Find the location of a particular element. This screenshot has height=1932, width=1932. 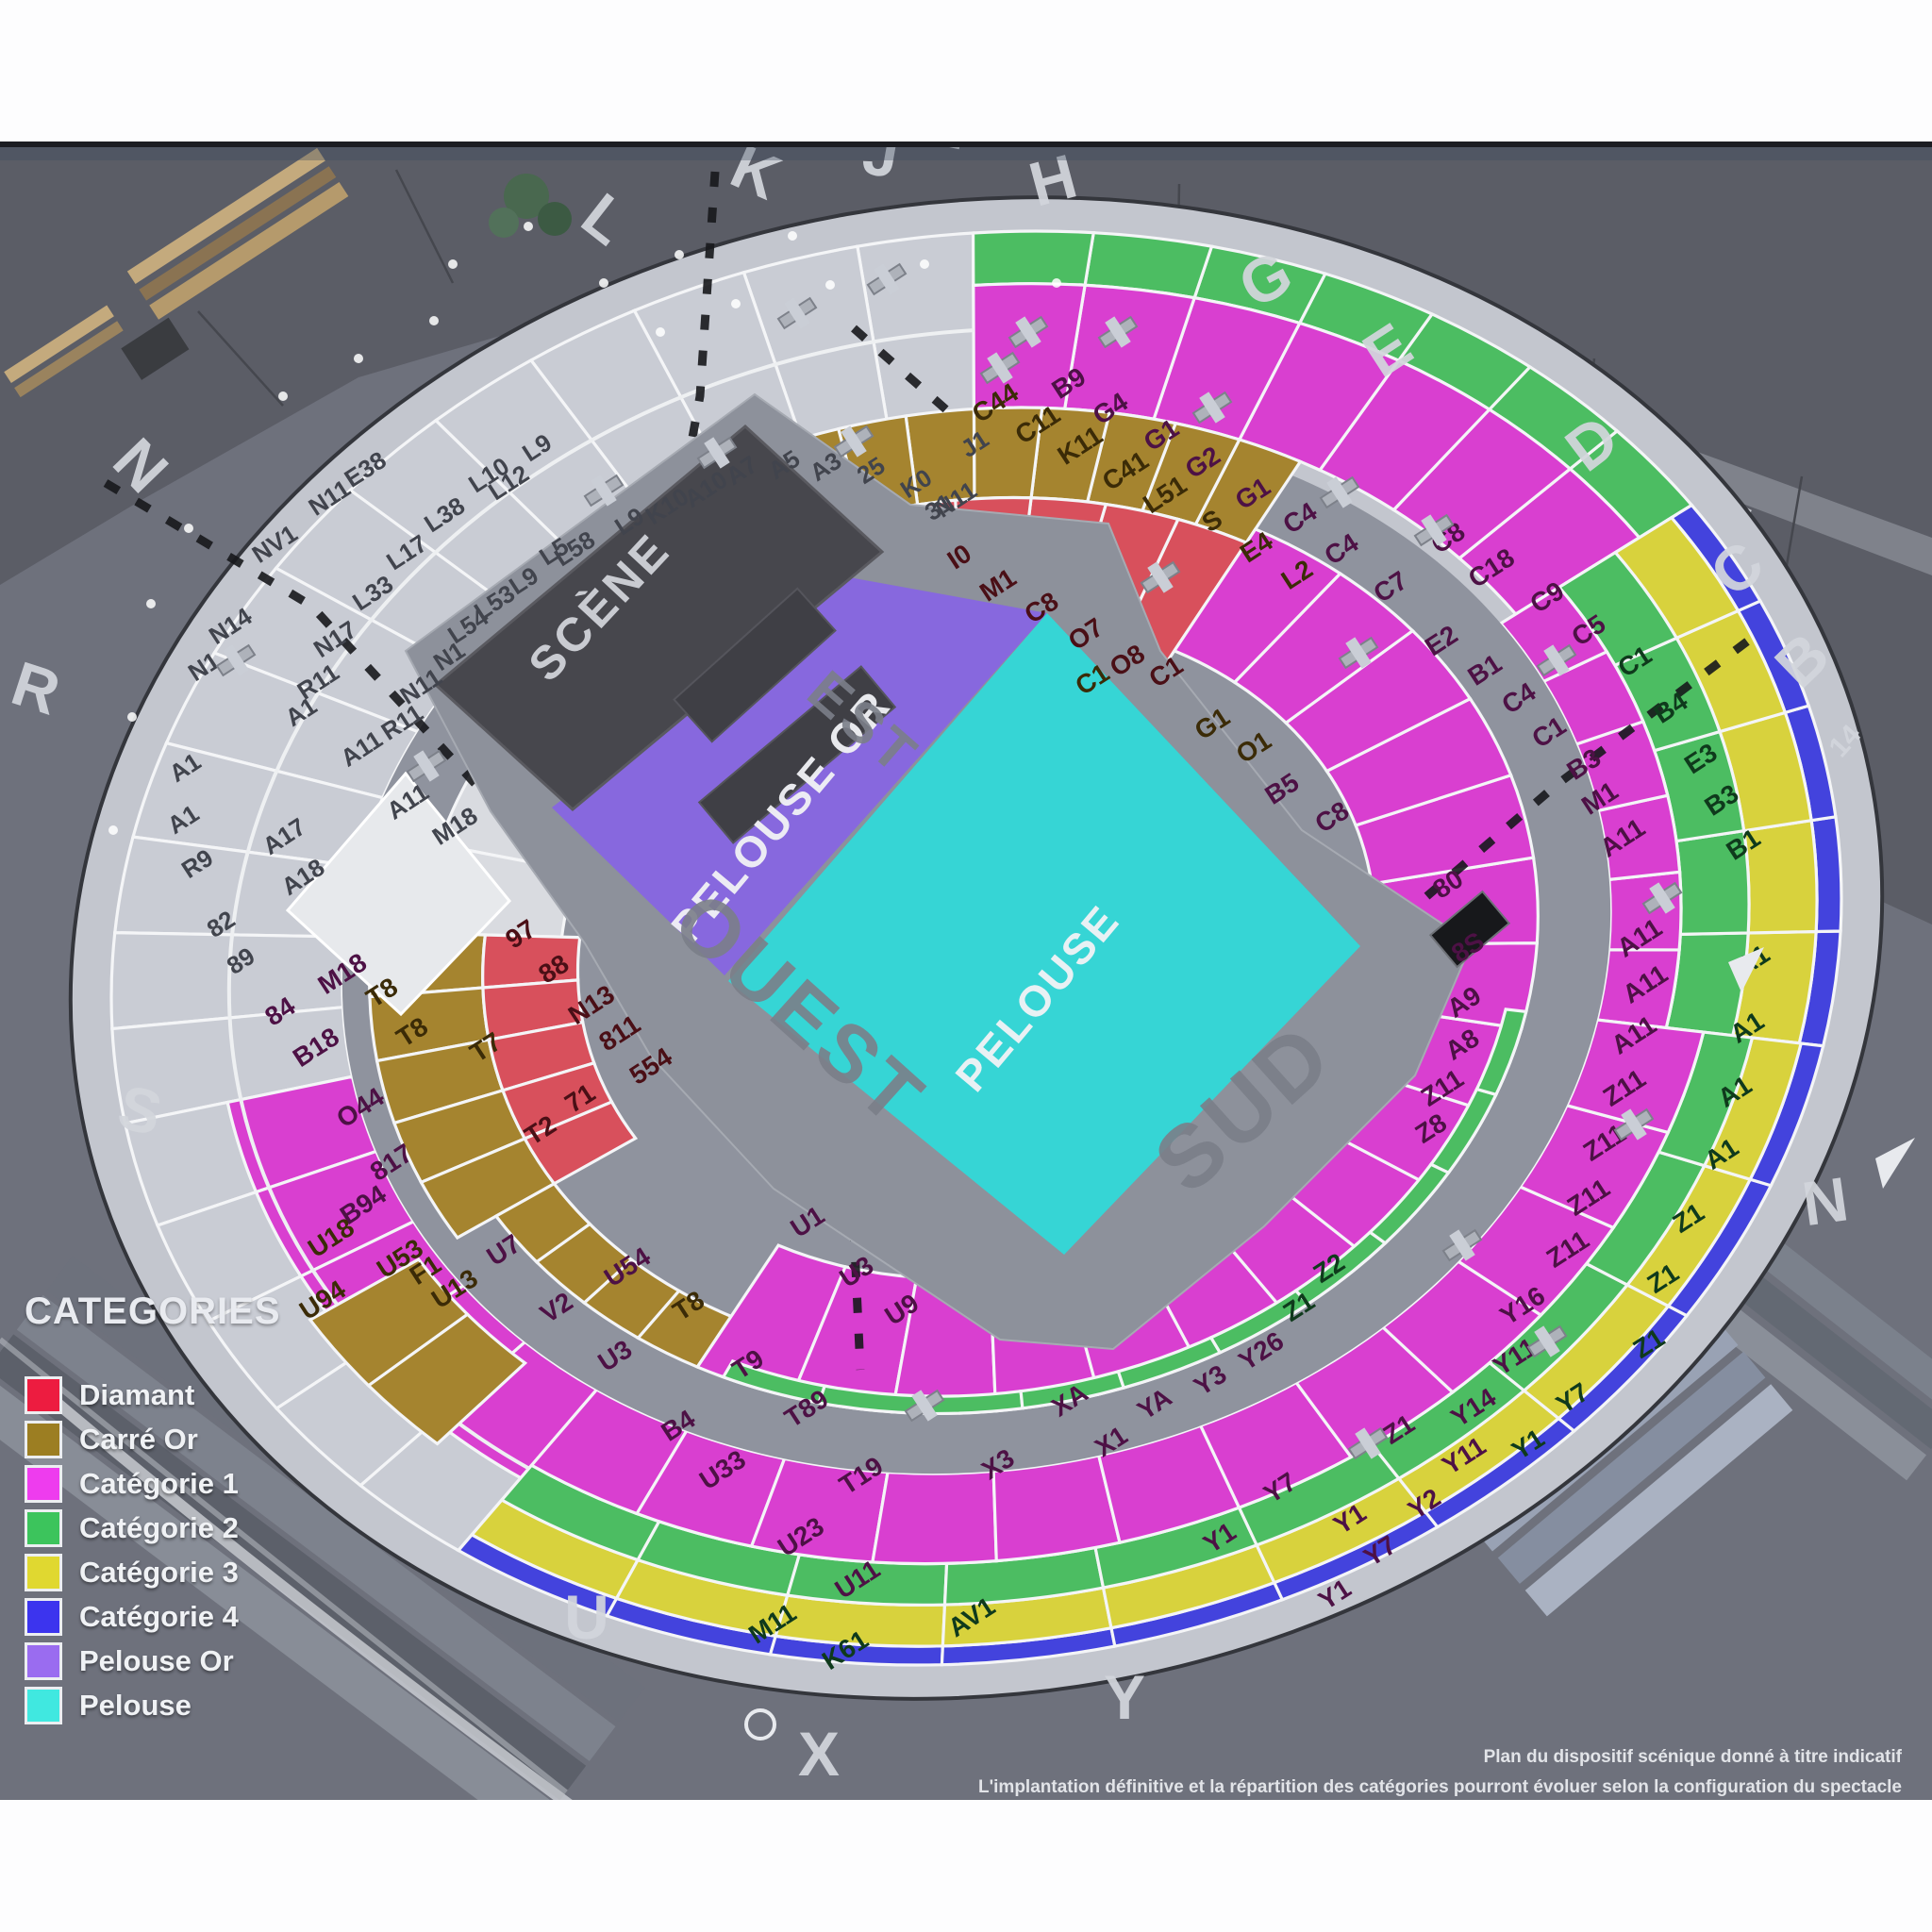

arrow-icon is located at coordinates (1746, 969).